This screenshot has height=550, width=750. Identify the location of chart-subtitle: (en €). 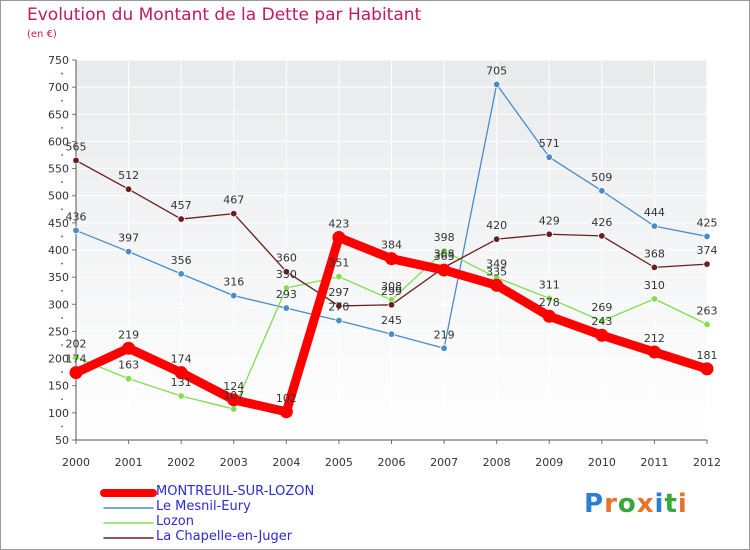
(42, 34).